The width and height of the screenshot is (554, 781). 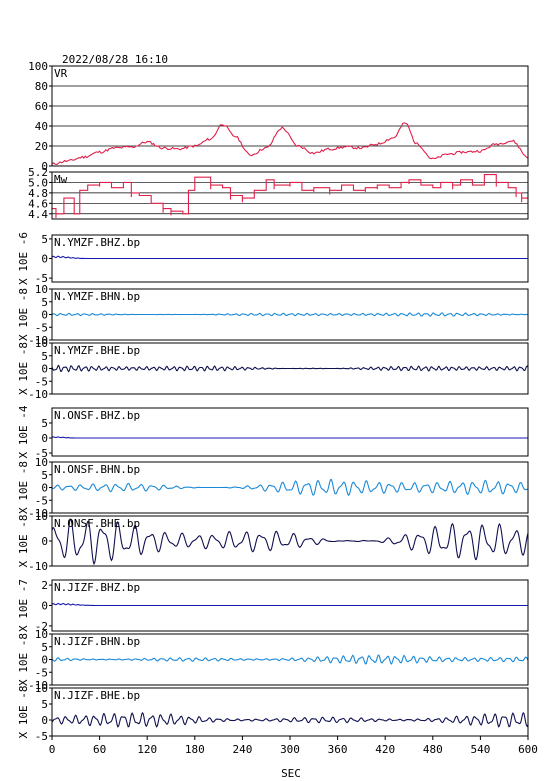 What do you see at coordinates (290, 143) in the screenshot?
I see `series-line-vr` at bounding box center [290, 143].